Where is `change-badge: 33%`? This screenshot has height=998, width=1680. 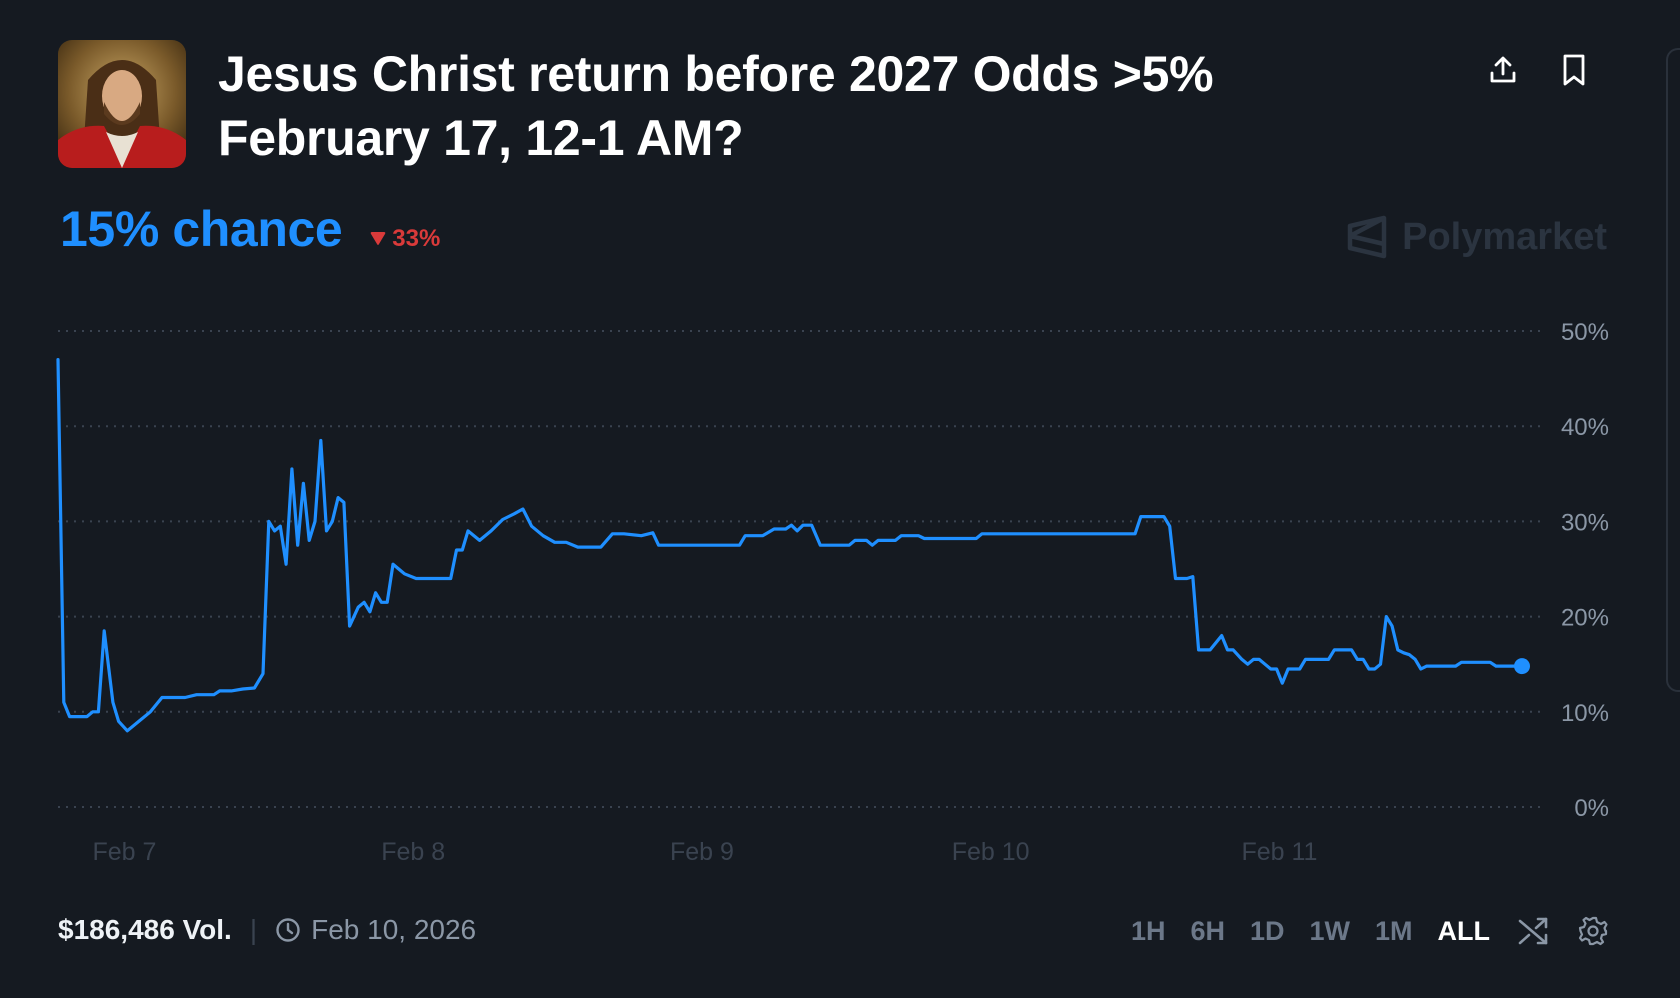 change-badge: 33% is located at coordinates (405, 239).